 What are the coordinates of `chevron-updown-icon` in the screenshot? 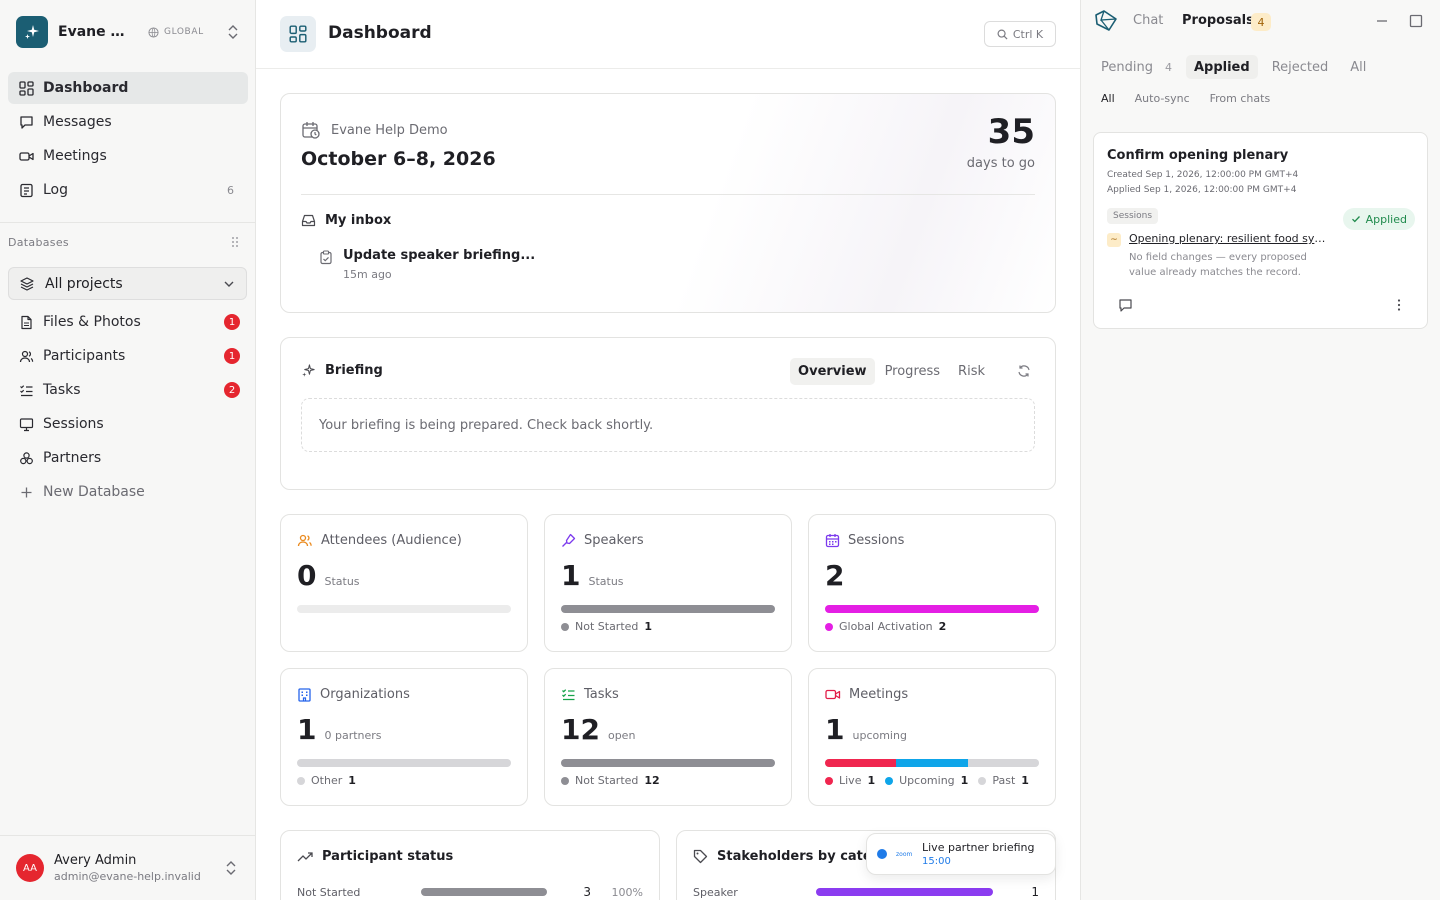 It's located at (233, 32).